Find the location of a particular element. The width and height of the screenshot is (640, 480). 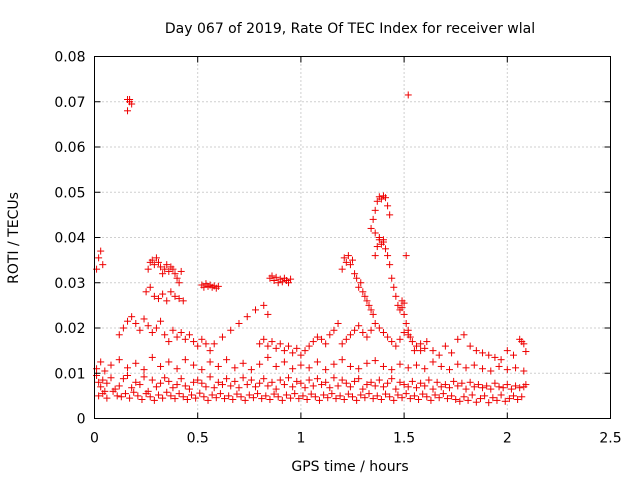

y-tick-label: 0.08 is located at coordinates (69, 58).